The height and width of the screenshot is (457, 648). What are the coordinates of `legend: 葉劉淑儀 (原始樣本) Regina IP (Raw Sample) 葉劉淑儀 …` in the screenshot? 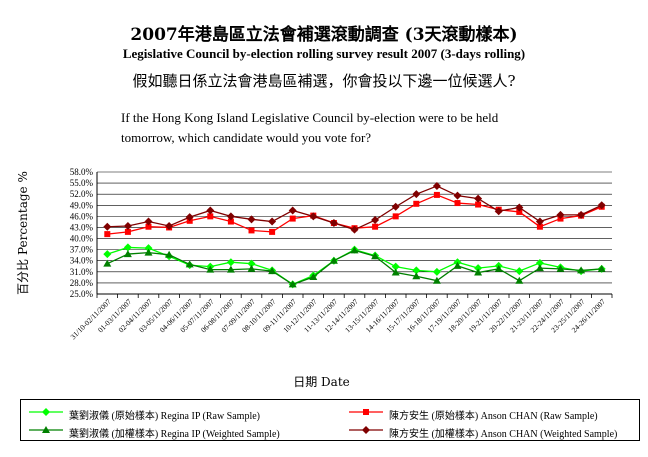 It's located at (330, 420).